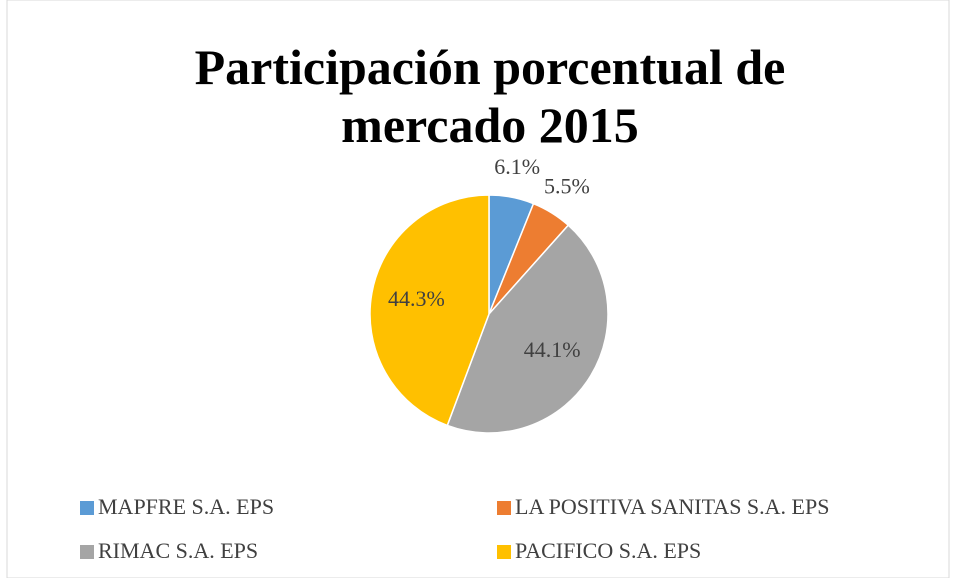  I want to click on legend-label: RIMAC S.A. EPS, so click(178, 550).